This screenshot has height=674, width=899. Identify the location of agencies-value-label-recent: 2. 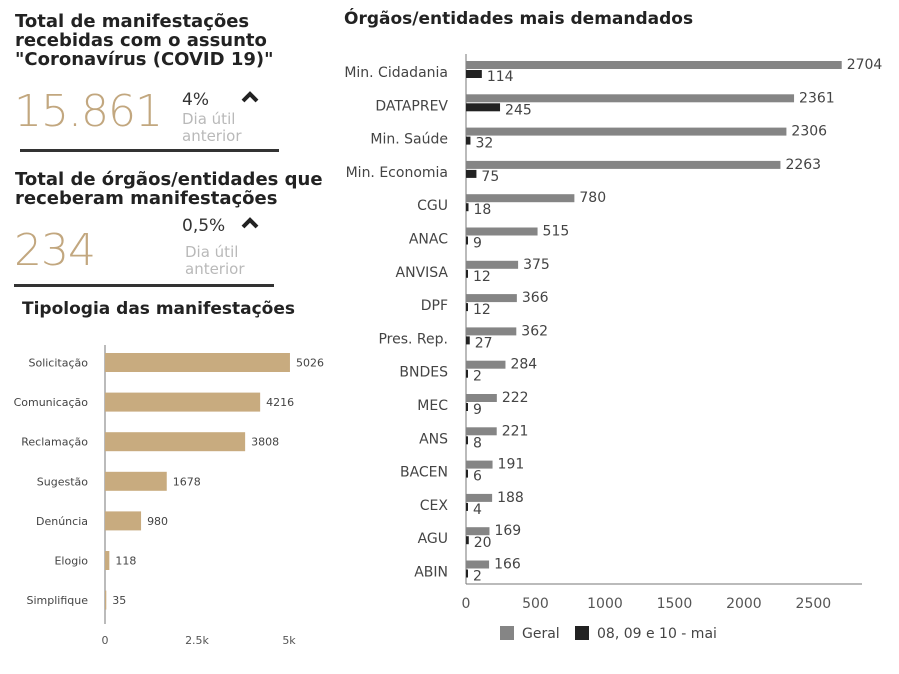
(477, 377).